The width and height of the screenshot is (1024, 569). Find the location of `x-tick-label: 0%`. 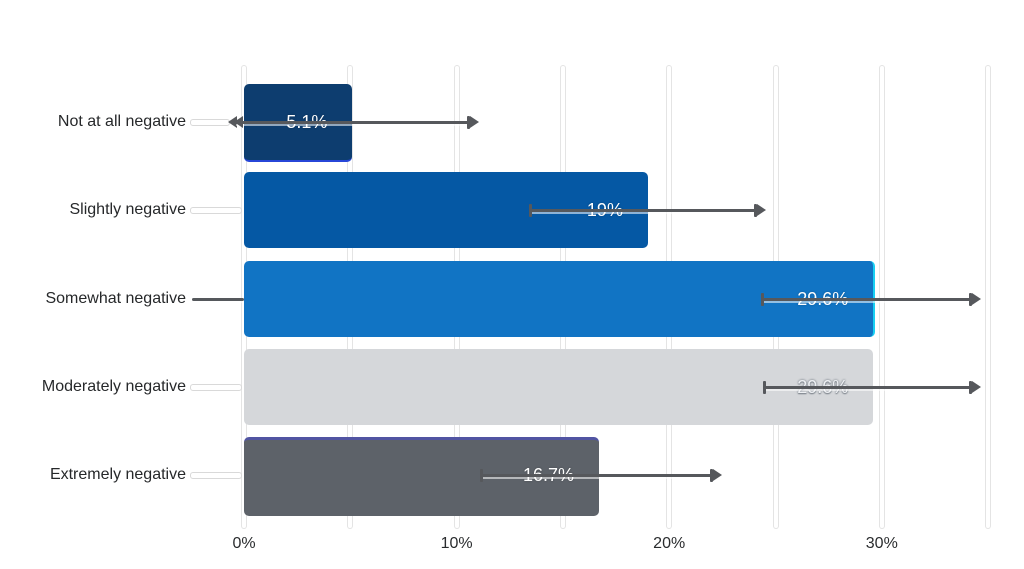

x-tick-label: 0% is located at coordinates (244, 543).